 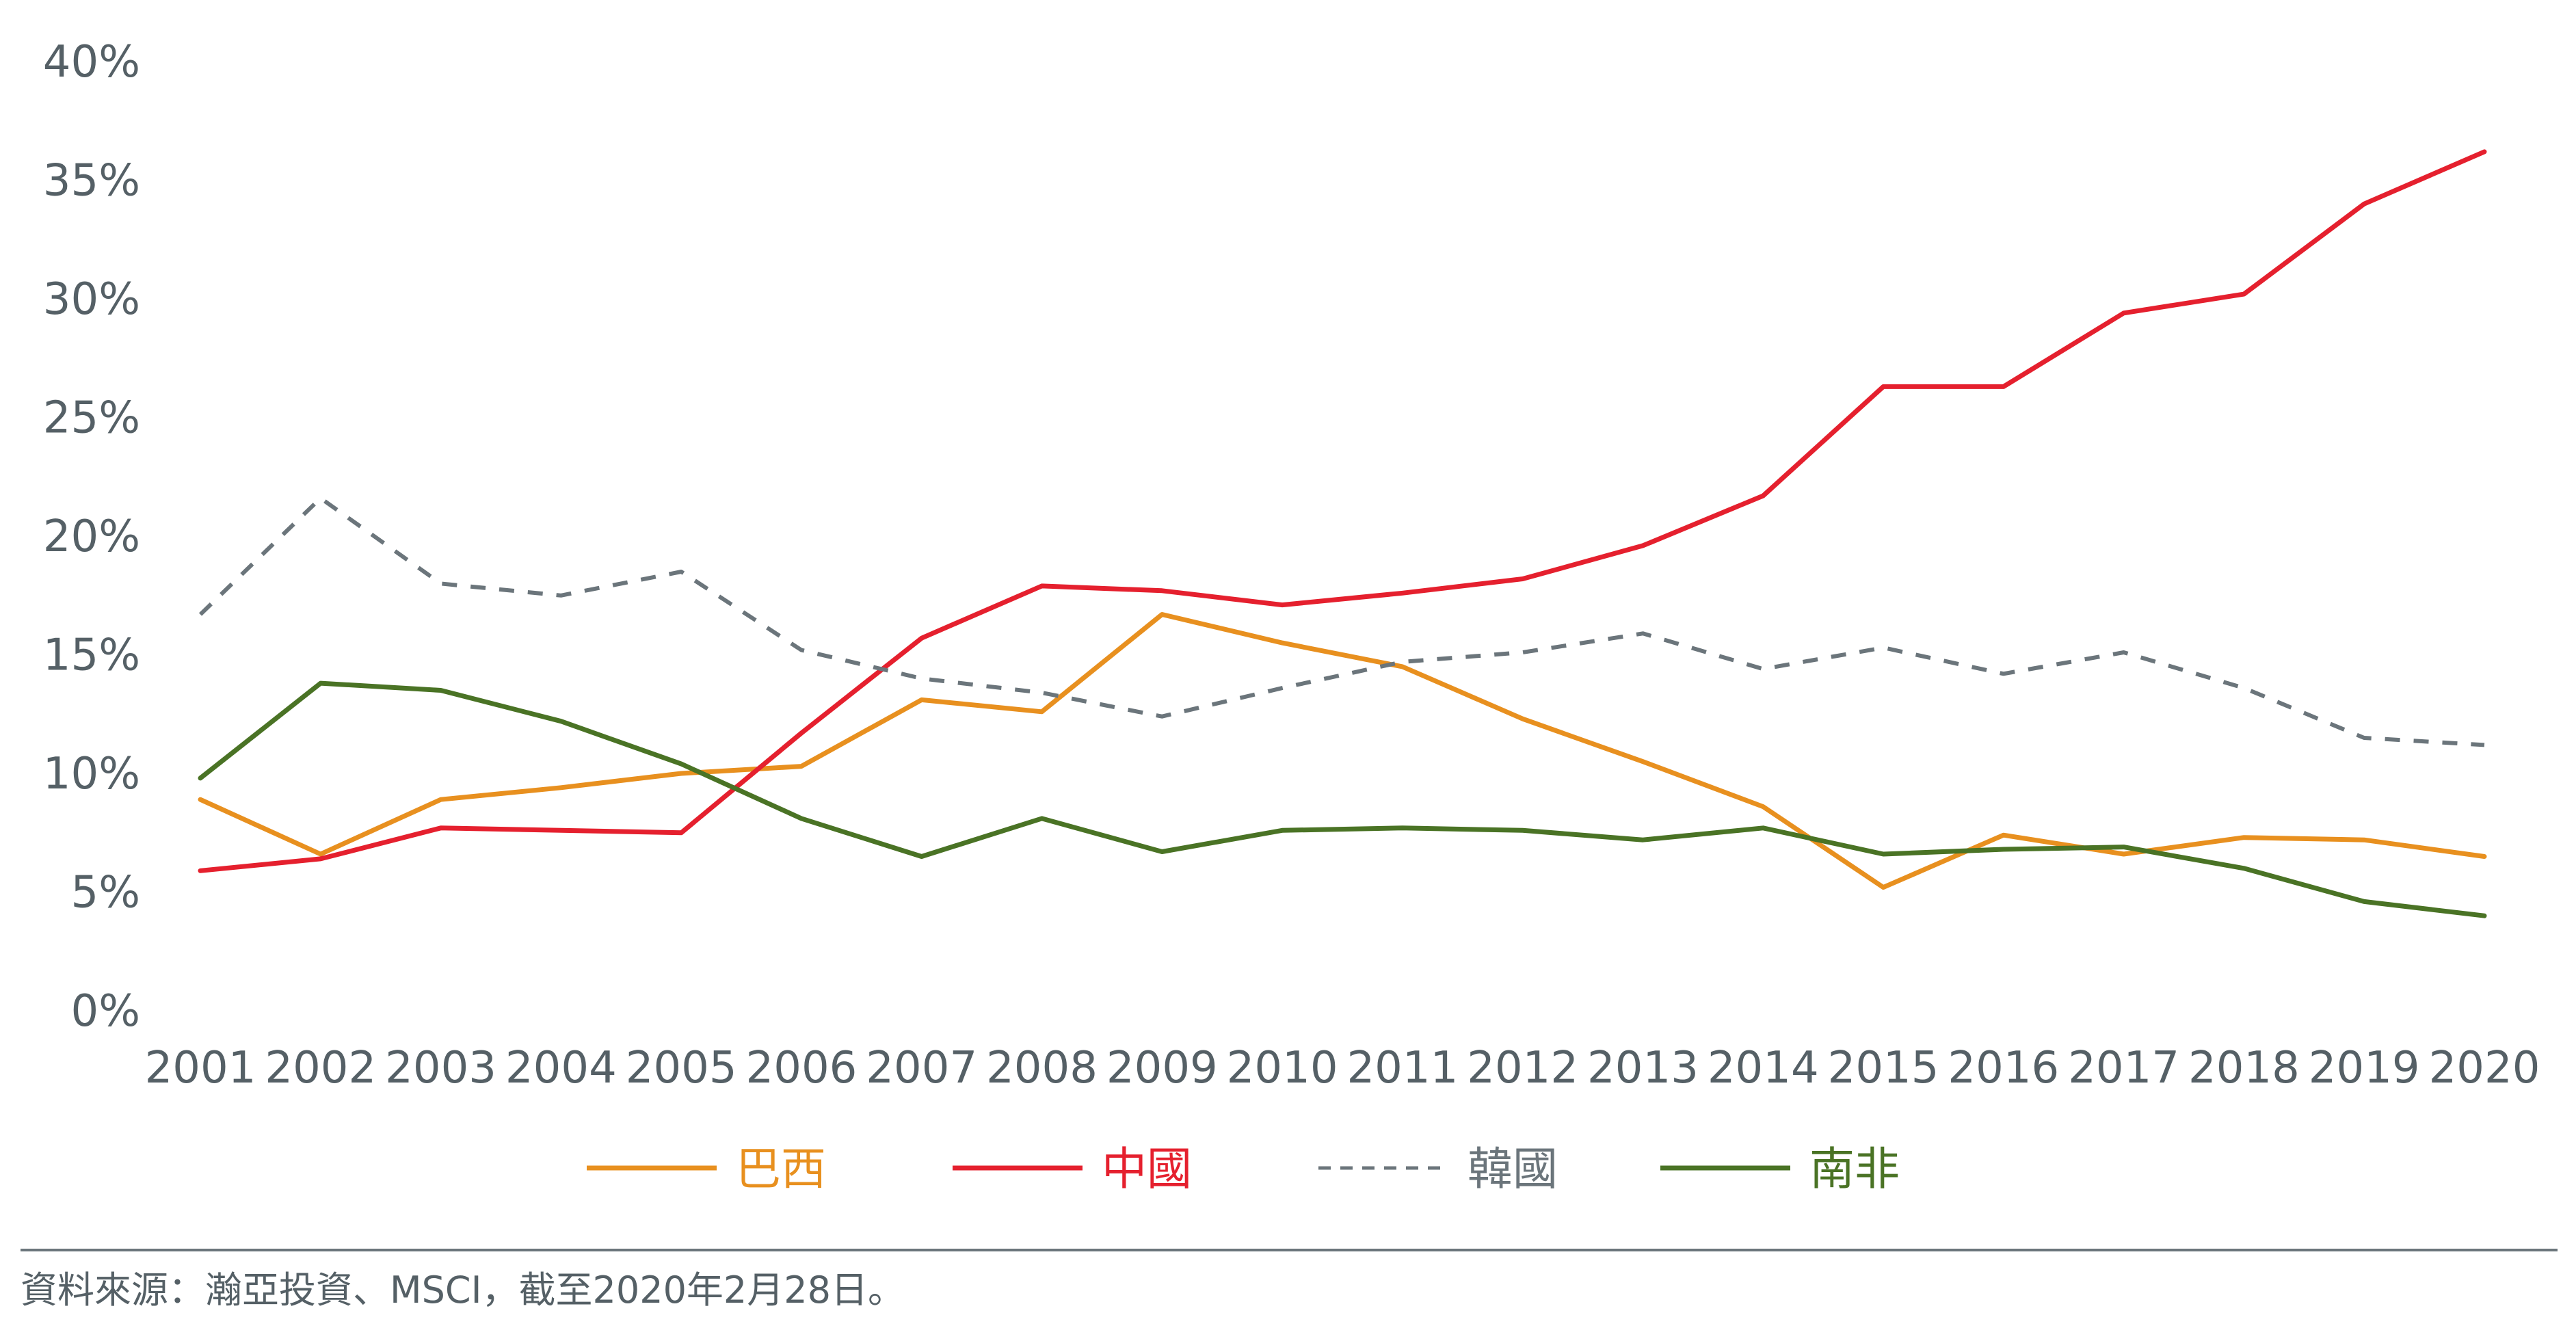 I want to click on x-tick-label: 2012, so click(x=1522, y=1068).